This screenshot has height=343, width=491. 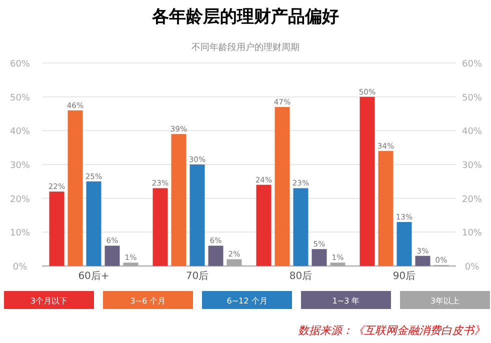 What do you see at coordinates (472, 132) in the screenshot?
I see `y2-tick-label: 40%` at bounding box center [472, 132].